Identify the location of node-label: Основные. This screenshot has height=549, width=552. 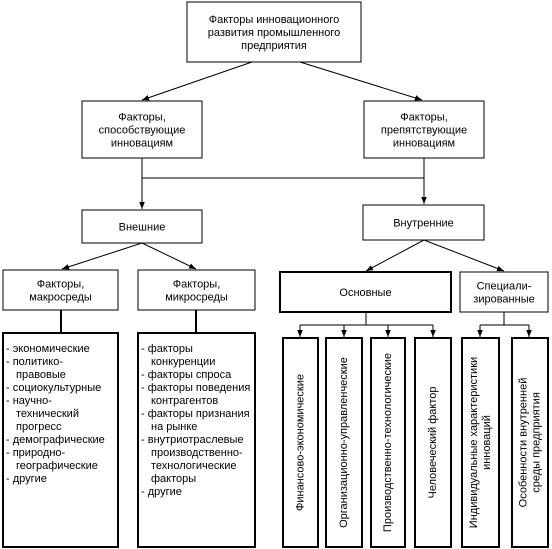
(365, 293).